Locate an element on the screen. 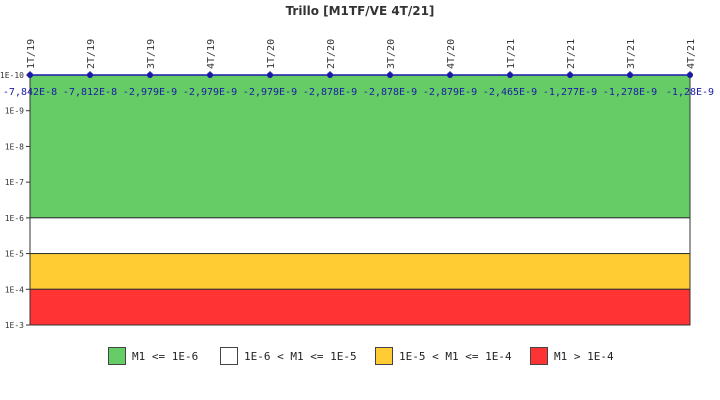 The height and width of the screenshot is (400, 720). legend-item: 1E-5 < M1 <= 1E-4 is located at coordinates (443, 356).